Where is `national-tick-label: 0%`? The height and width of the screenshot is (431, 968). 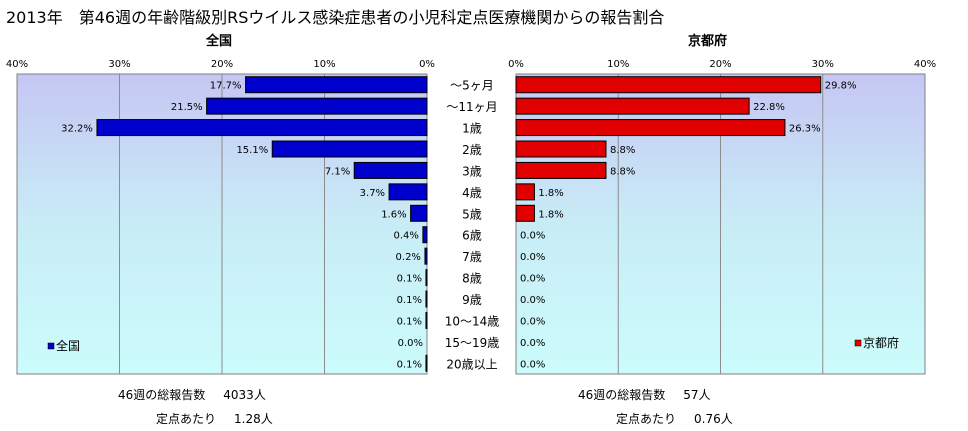 national-tick-label: 0% is located at coordinates (427, 64).